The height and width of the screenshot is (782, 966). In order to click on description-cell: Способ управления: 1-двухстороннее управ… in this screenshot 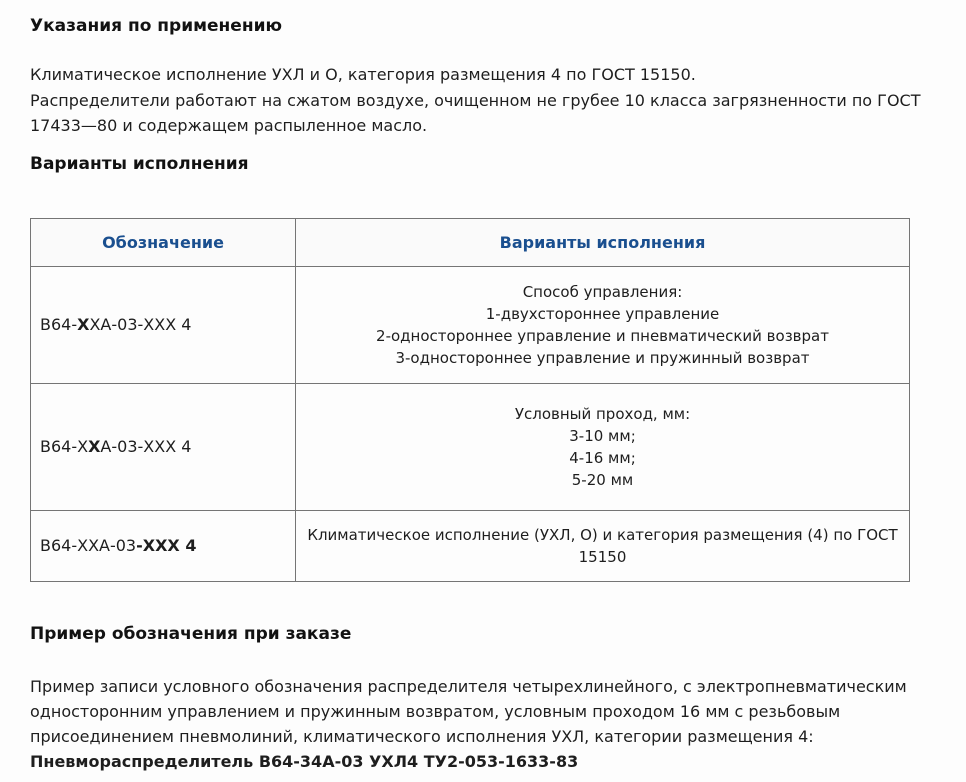, I will do `click(602, 324)`.